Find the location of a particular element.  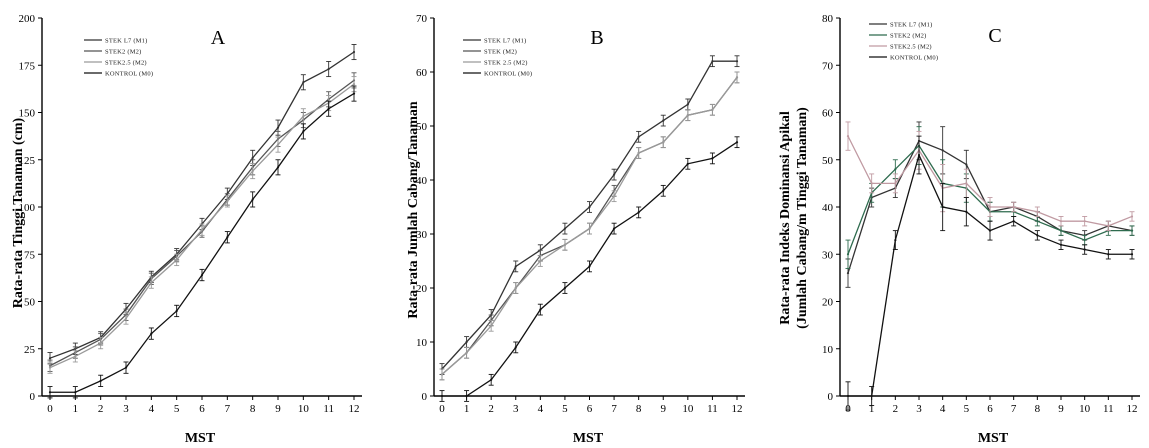

x-tick-label: 9 is located at coordinates (1061, 409).